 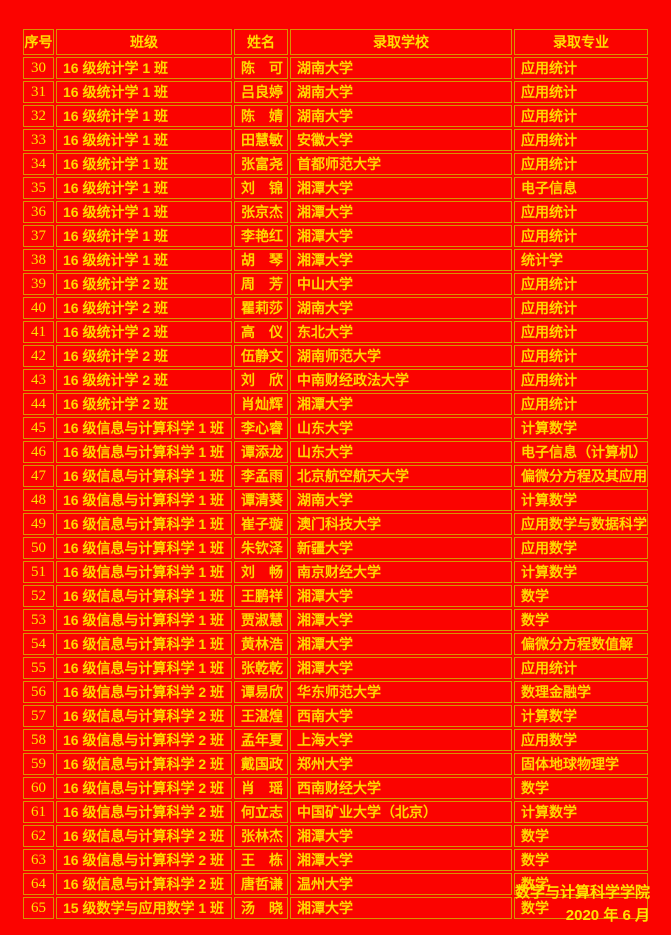 What do you see at coordinates (38, 164) in the screenshot?
I see `serial-cell: 34` at bounding box center [38, 164].